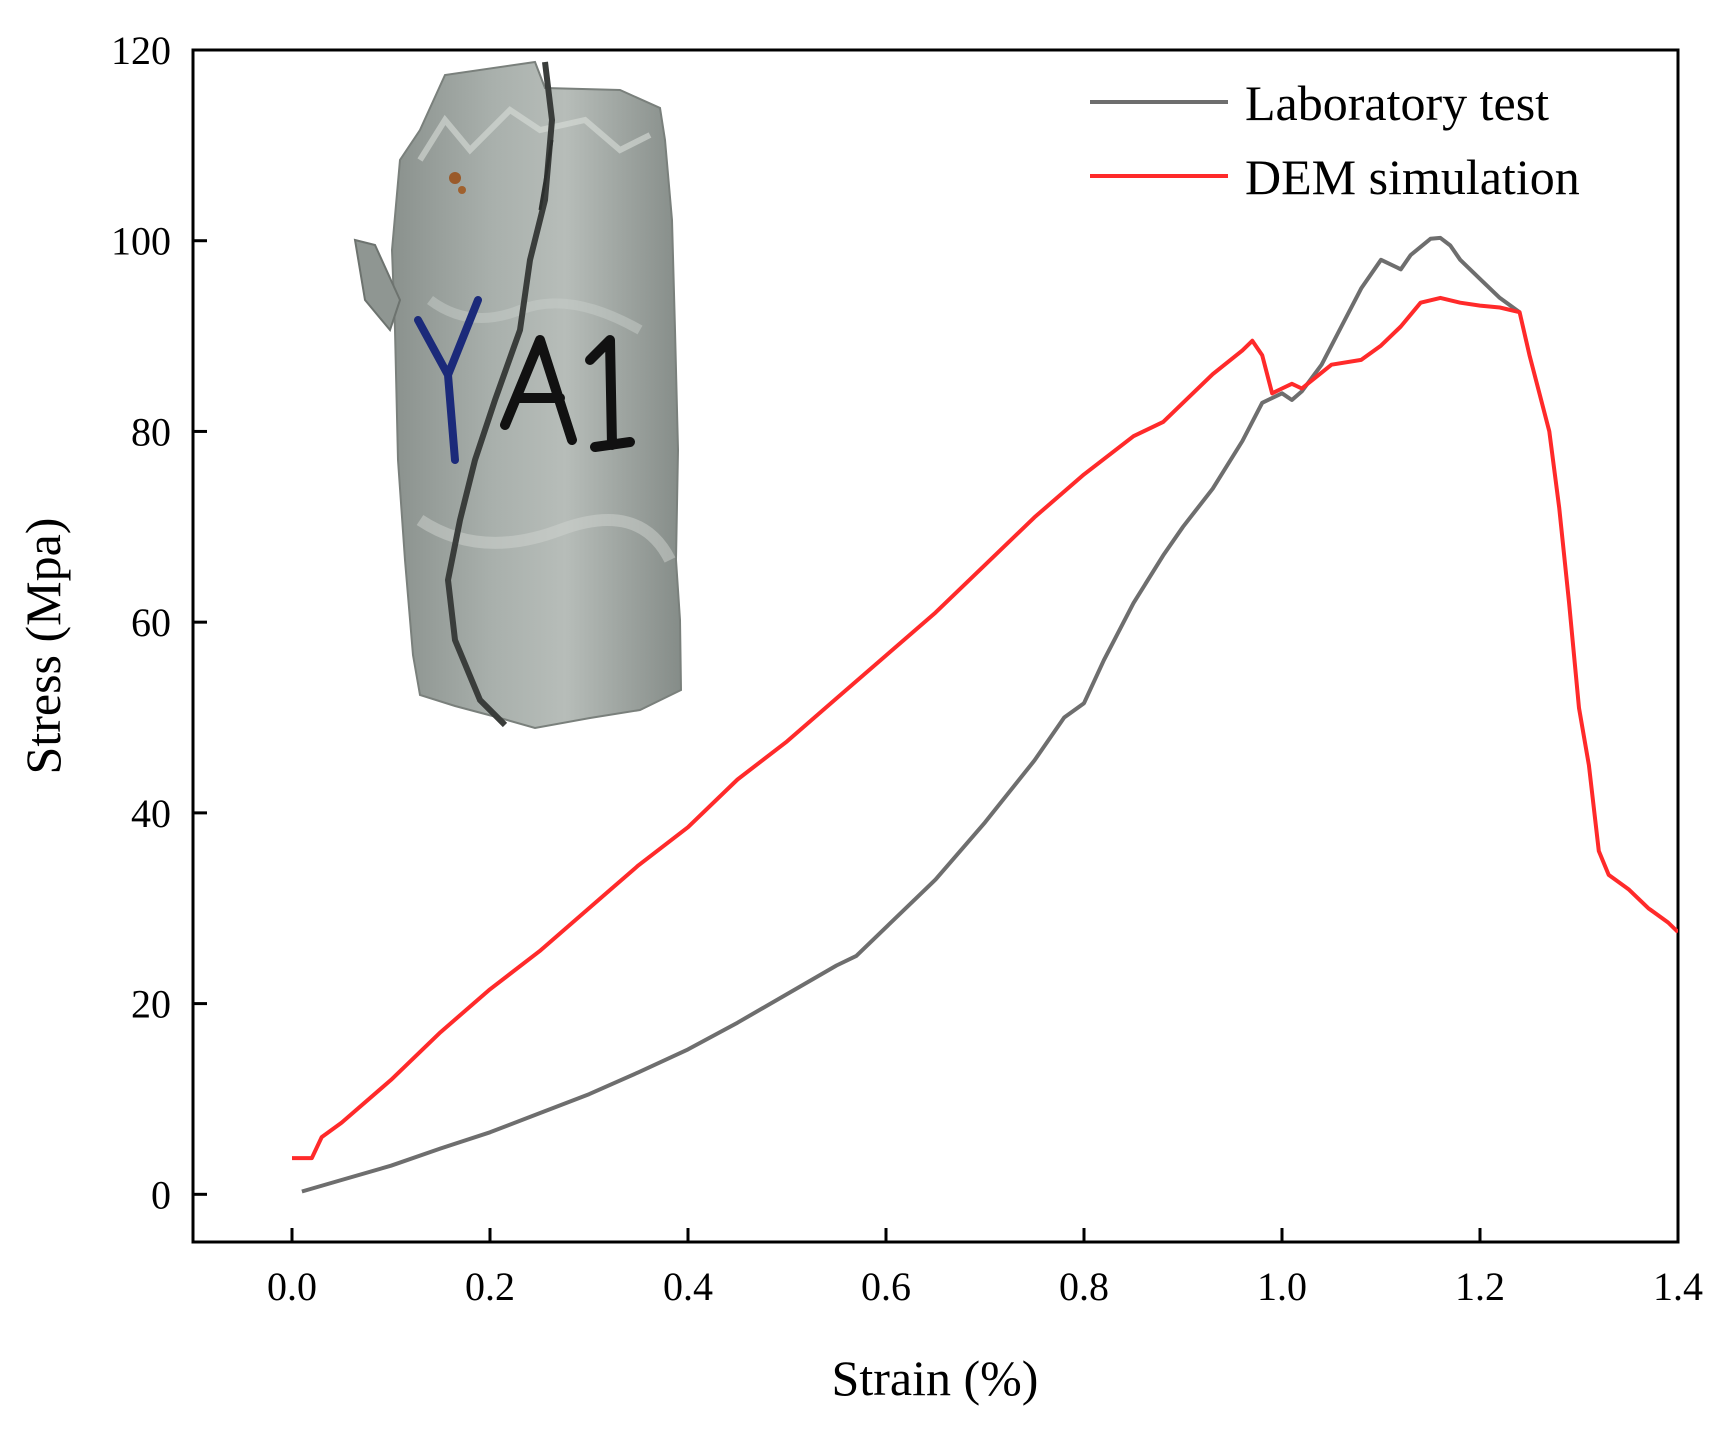  What do you see at coordinates (1282, 1286) in the screenshot?
I see `x-tick-label: 1.0` at bounding box center [1282, 1286].